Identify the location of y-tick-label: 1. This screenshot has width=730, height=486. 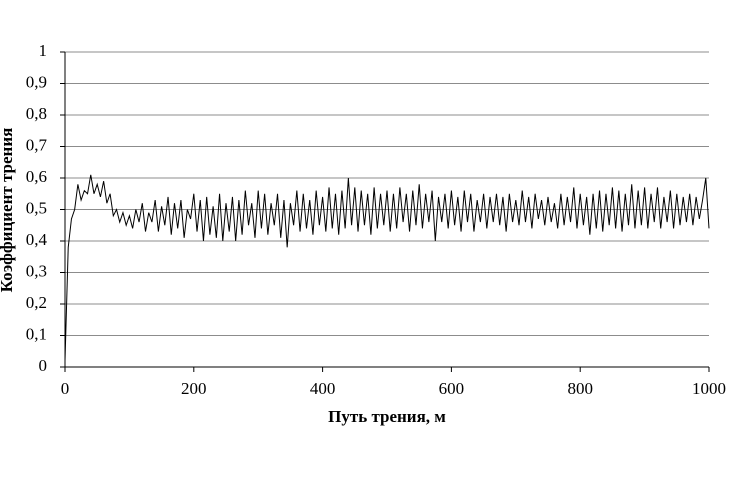
(43, 50).